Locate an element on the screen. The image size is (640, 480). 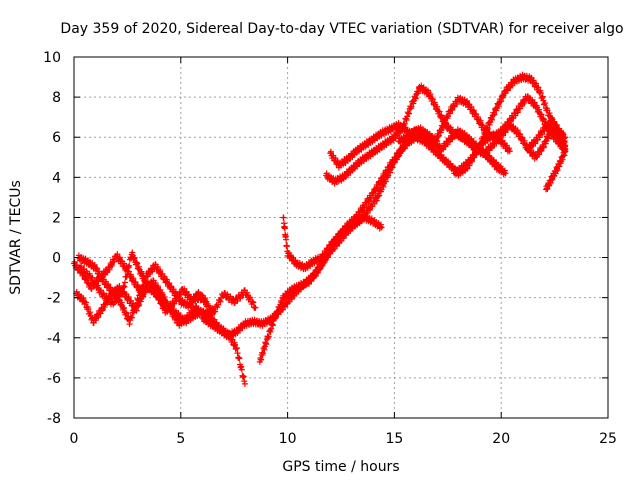
series-track-n is located at coordinates (556, 170).